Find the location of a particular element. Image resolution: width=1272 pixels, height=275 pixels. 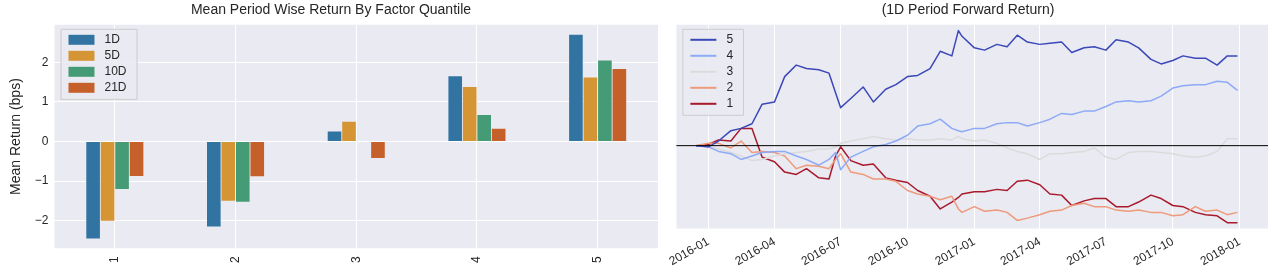

x-tick-label: 3 is located at coordinates (355, 260).